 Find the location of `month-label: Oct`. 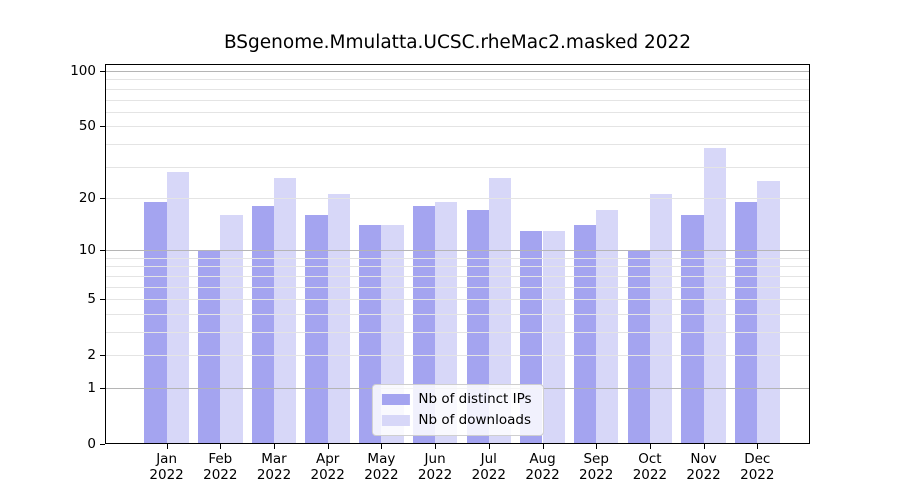

month-label: Oct is located at coordinates (650, 459).